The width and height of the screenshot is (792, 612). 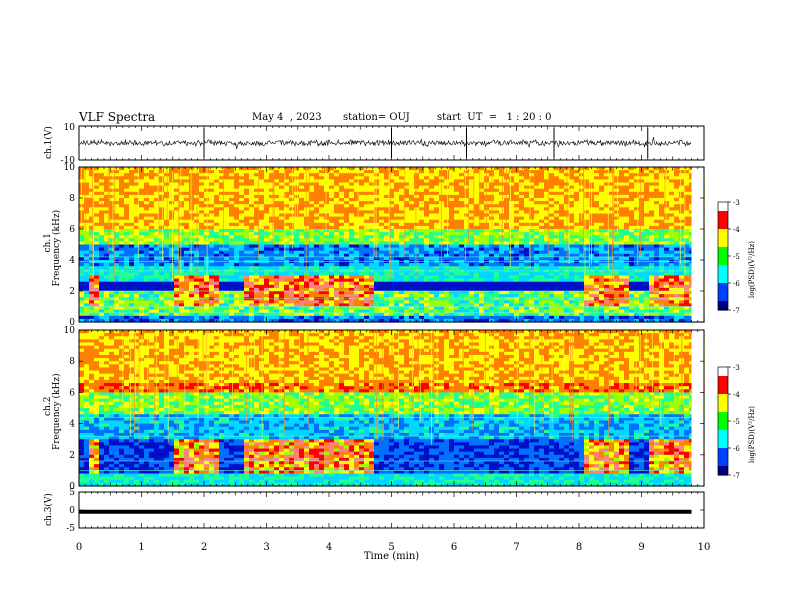 What do you see at coordinates (56, 248) in the screenshot?
I see `ch1-spec-ylabel-freq: Frequency (kHz)` at bounding box center [56, 248].